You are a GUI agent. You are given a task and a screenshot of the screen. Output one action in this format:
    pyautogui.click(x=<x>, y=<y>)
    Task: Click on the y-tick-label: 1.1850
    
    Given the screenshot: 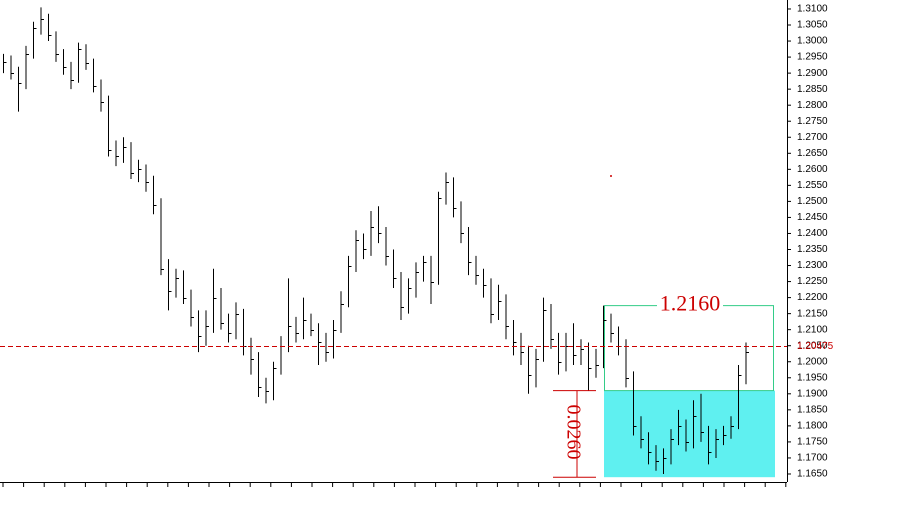 What is the action you would take?
    pyautogui.click(x=812, y=409)
    